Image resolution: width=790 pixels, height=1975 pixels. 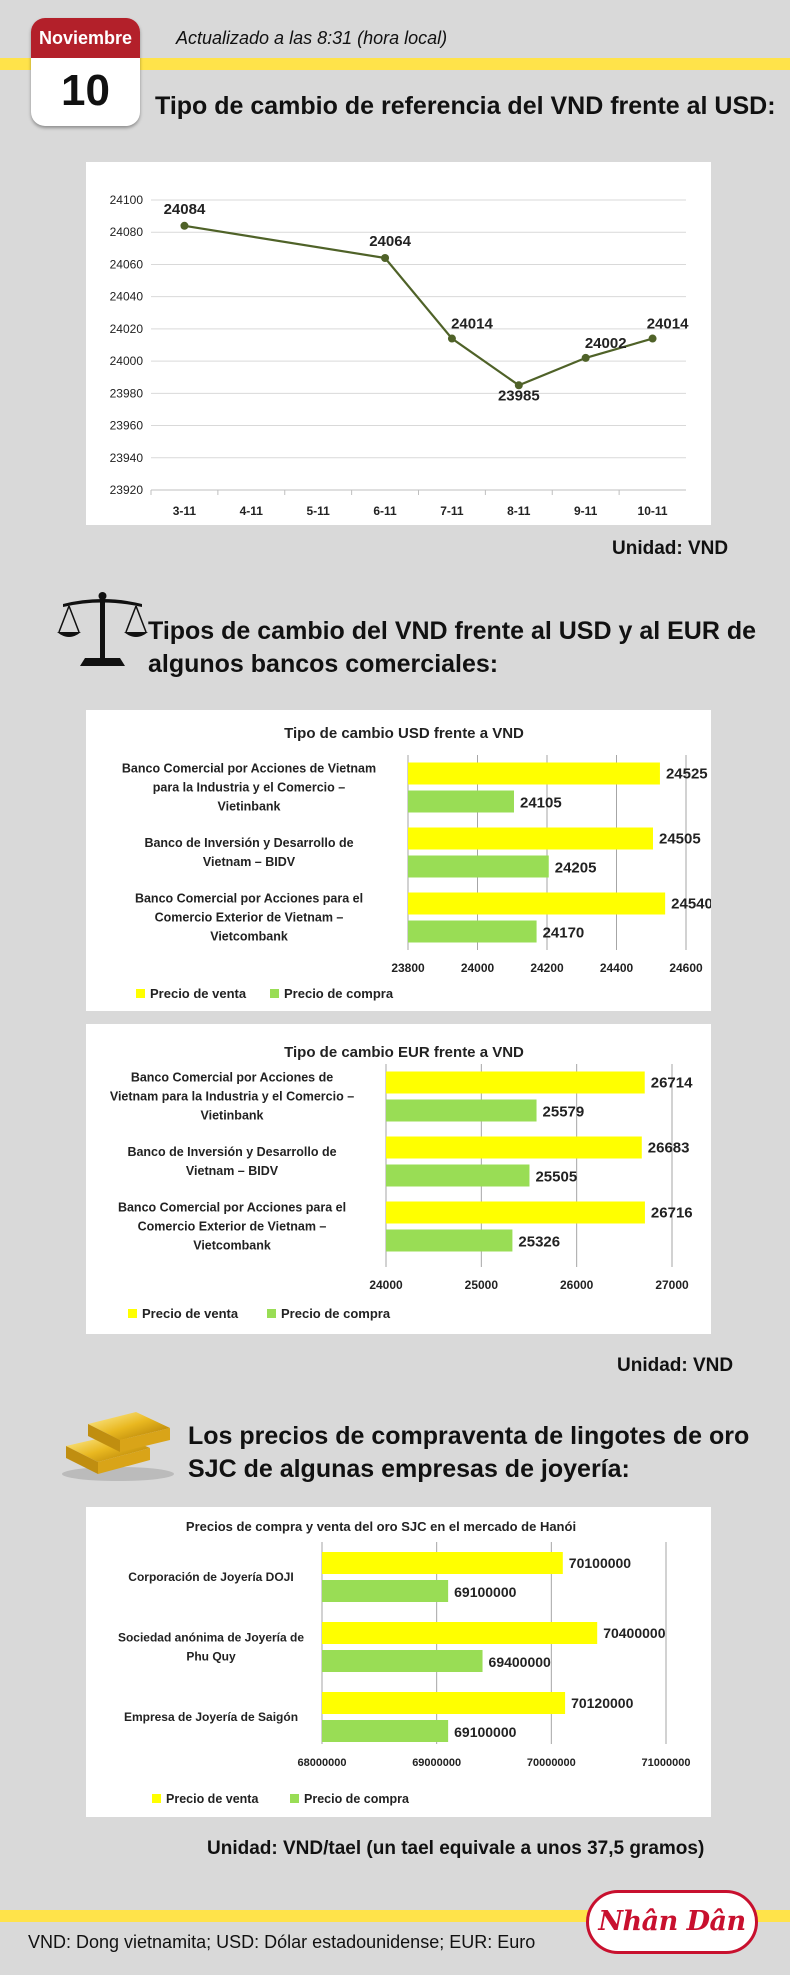 What do you see at coordinates (127, 264) in the screenshot?
I see `y-tick-label: 24060` at bounding box center [127, 264].